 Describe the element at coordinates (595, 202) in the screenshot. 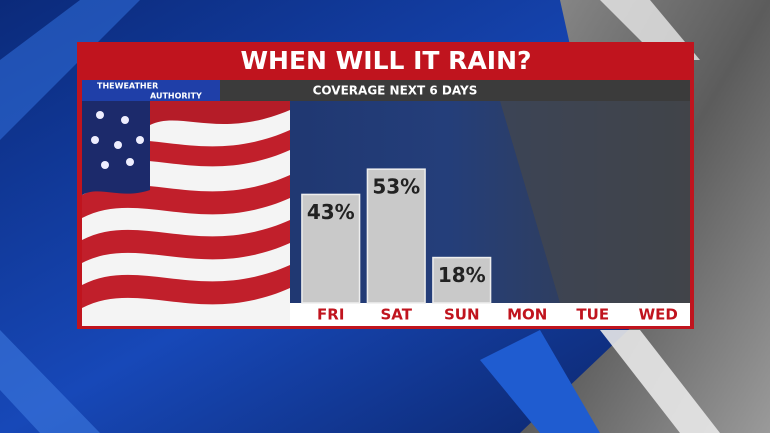

I see `panel-shade` at that location.